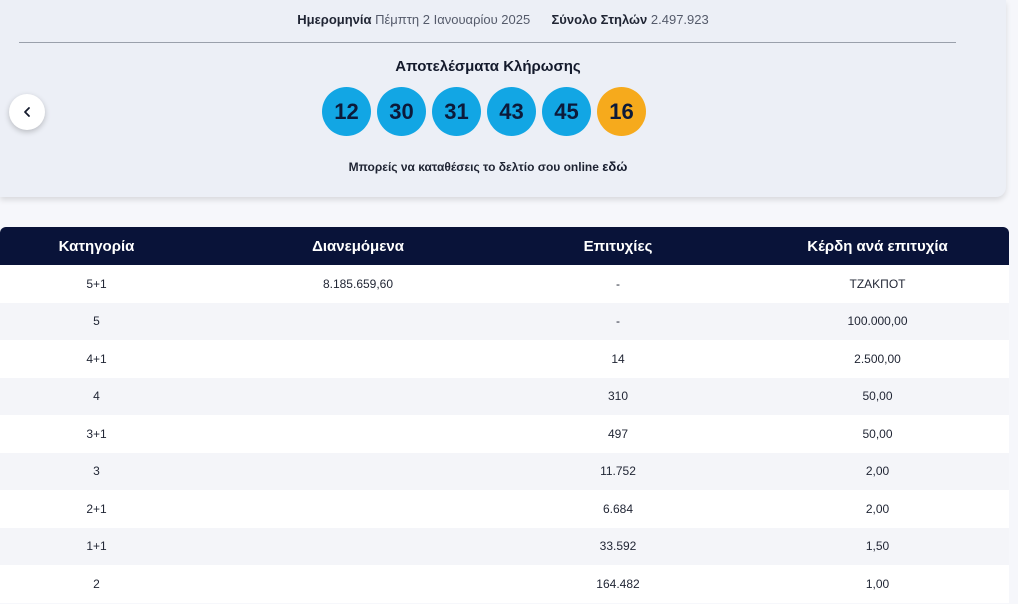 This screenshot has width=1018, height=604. Describe the element at coordinates (504, 359) in the screenshot. I see `table-row: 4+1 14 2.500,00` at that location.